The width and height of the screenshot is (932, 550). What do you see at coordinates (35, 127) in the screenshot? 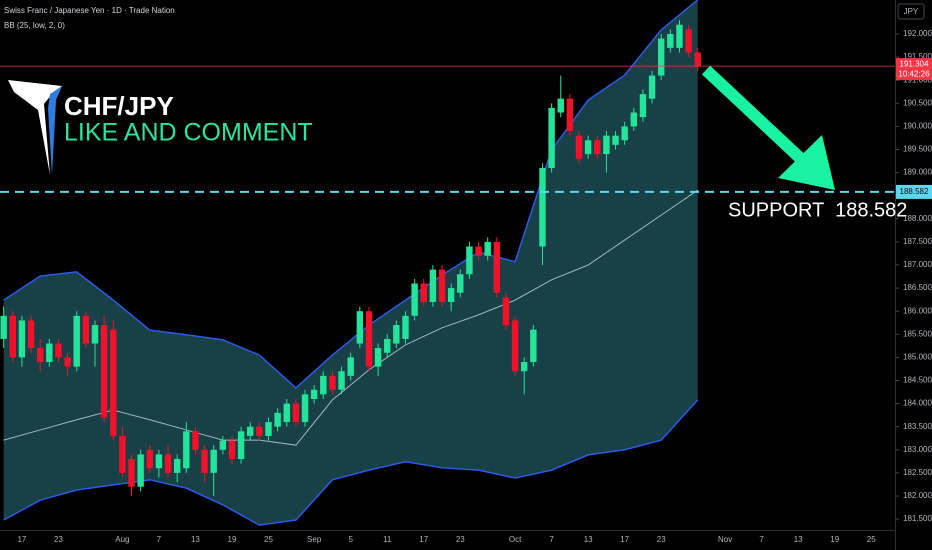
I see `logo` at bounding box center [35, 127].